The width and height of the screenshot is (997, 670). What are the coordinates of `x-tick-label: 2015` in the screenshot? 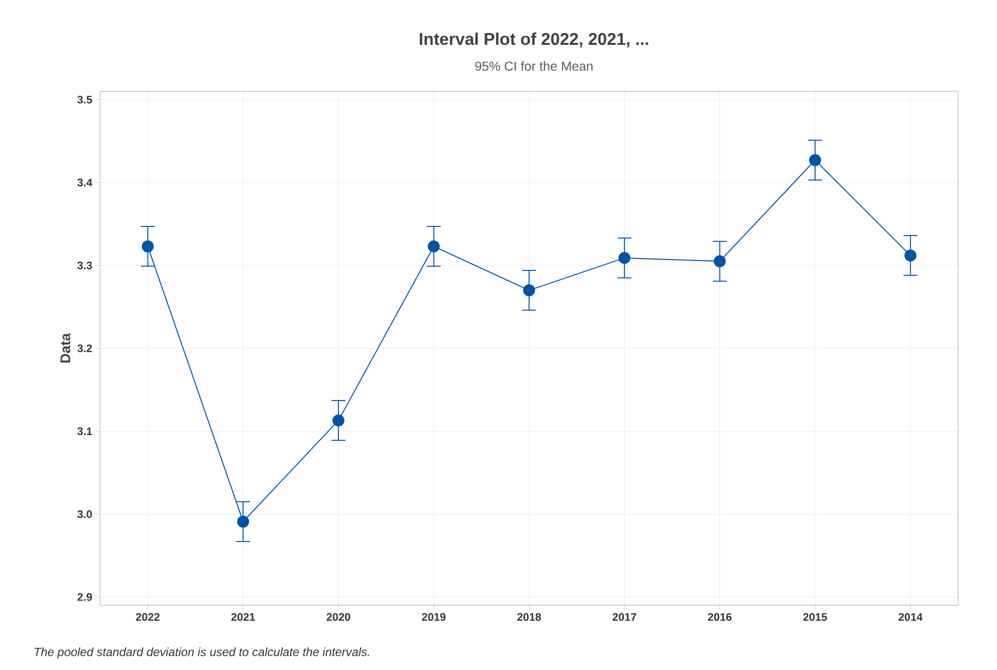 It's located at (815, 617).